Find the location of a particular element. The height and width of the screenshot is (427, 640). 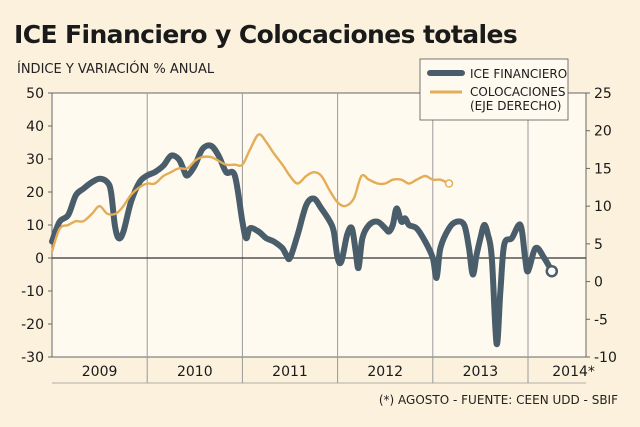

endpoint-marker-colocaciones is located at coordinates (449, 183).